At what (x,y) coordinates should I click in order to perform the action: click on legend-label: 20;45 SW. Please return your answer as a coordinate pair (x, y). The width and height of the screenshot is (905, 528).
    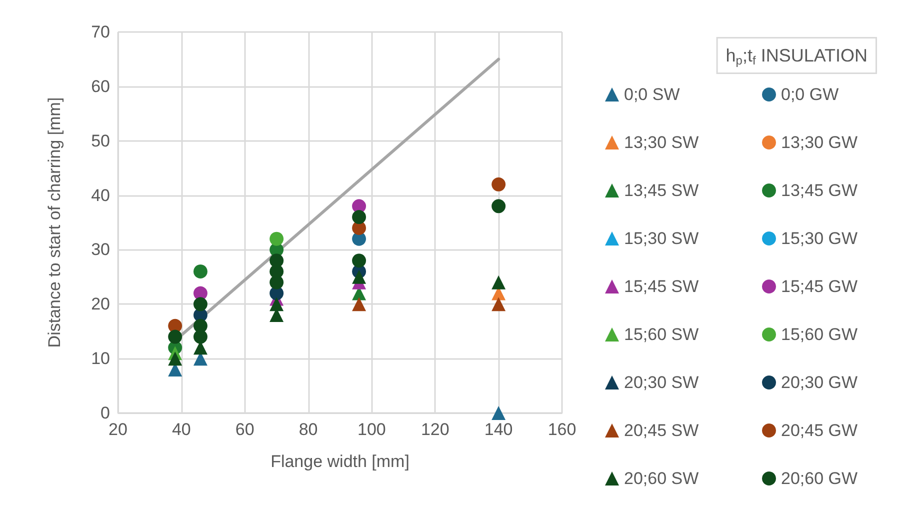
    Looking at the image, I should click on (661, 430).